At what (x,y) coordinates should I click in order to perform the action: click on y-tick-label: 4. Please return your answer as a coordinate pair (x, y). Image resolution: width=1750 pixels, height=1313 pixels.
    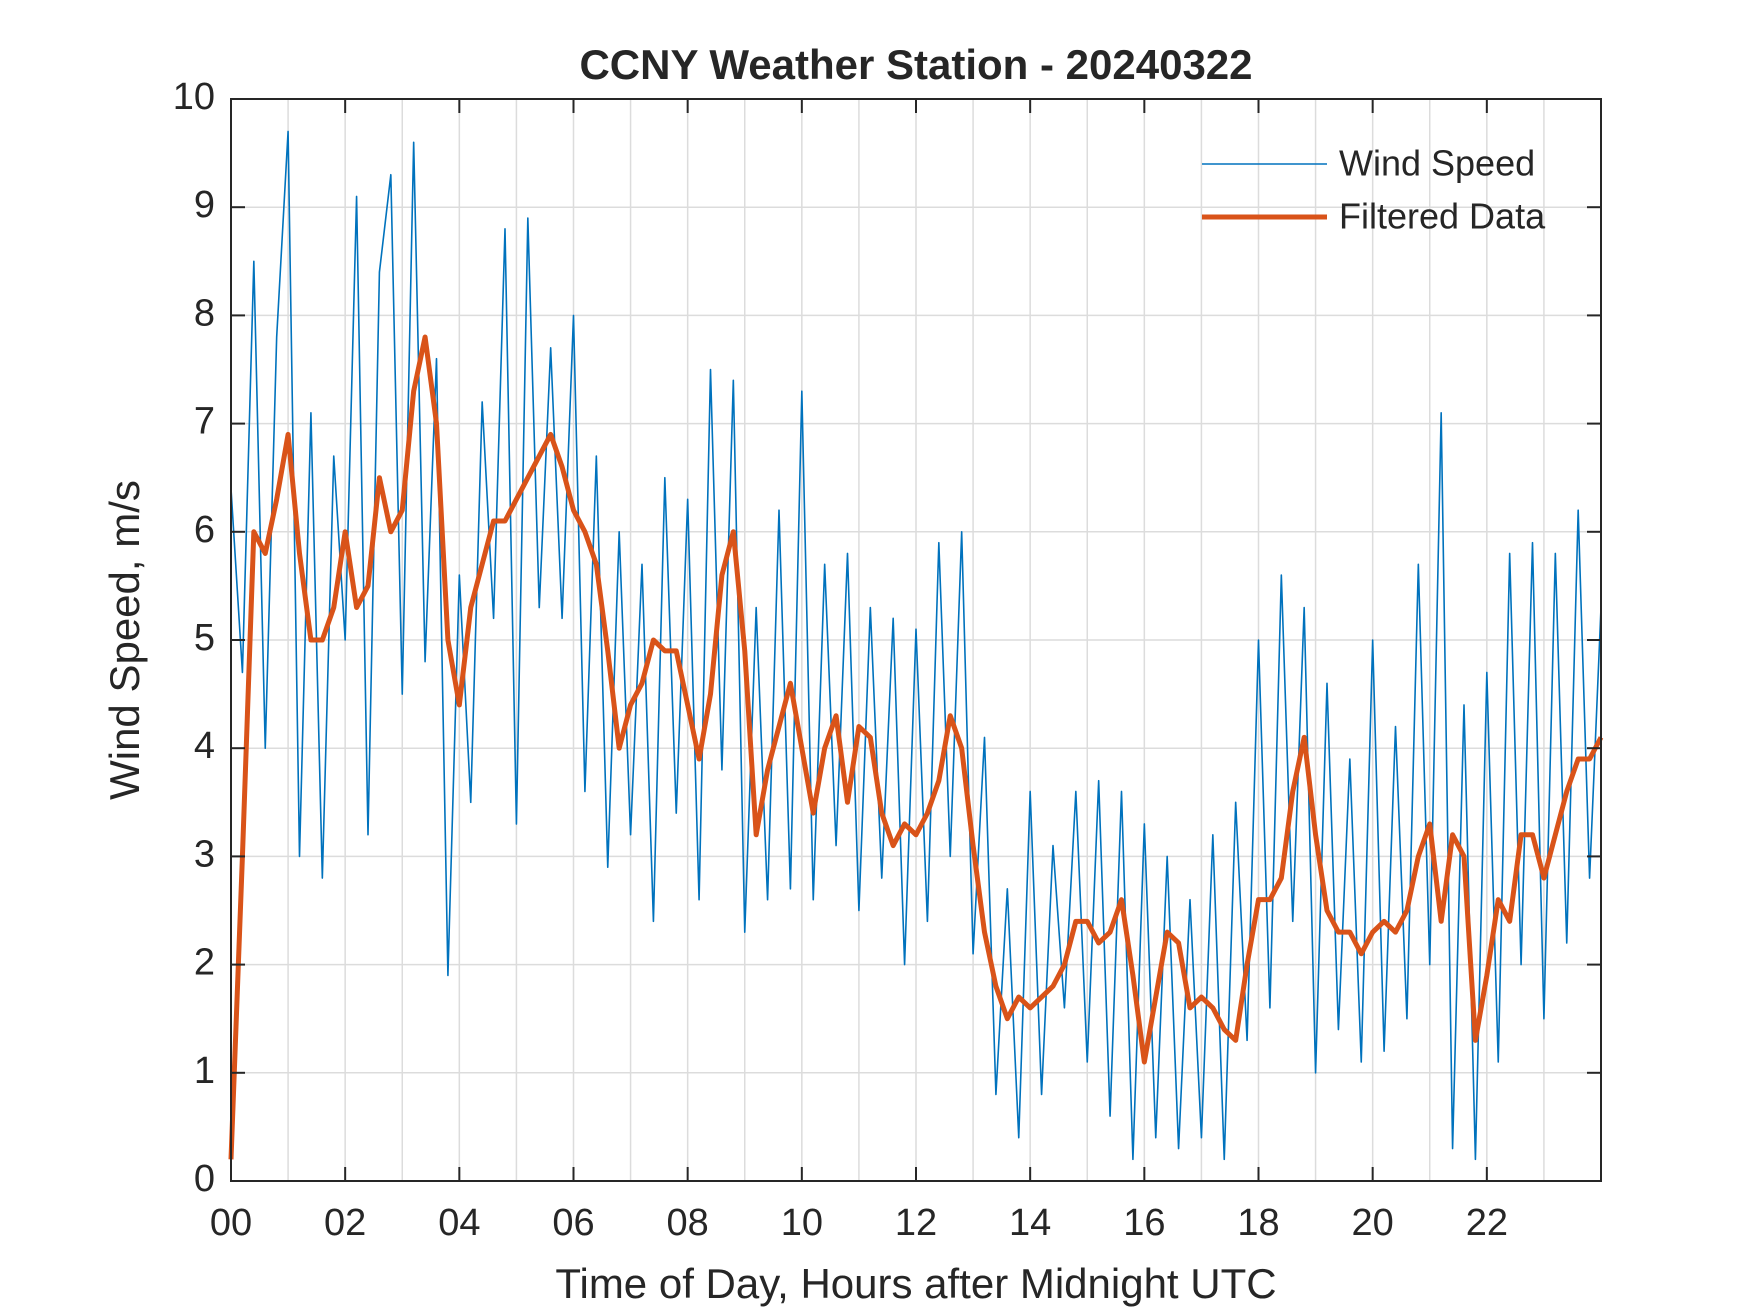
    Looking at the image, I should click on (204, 746).